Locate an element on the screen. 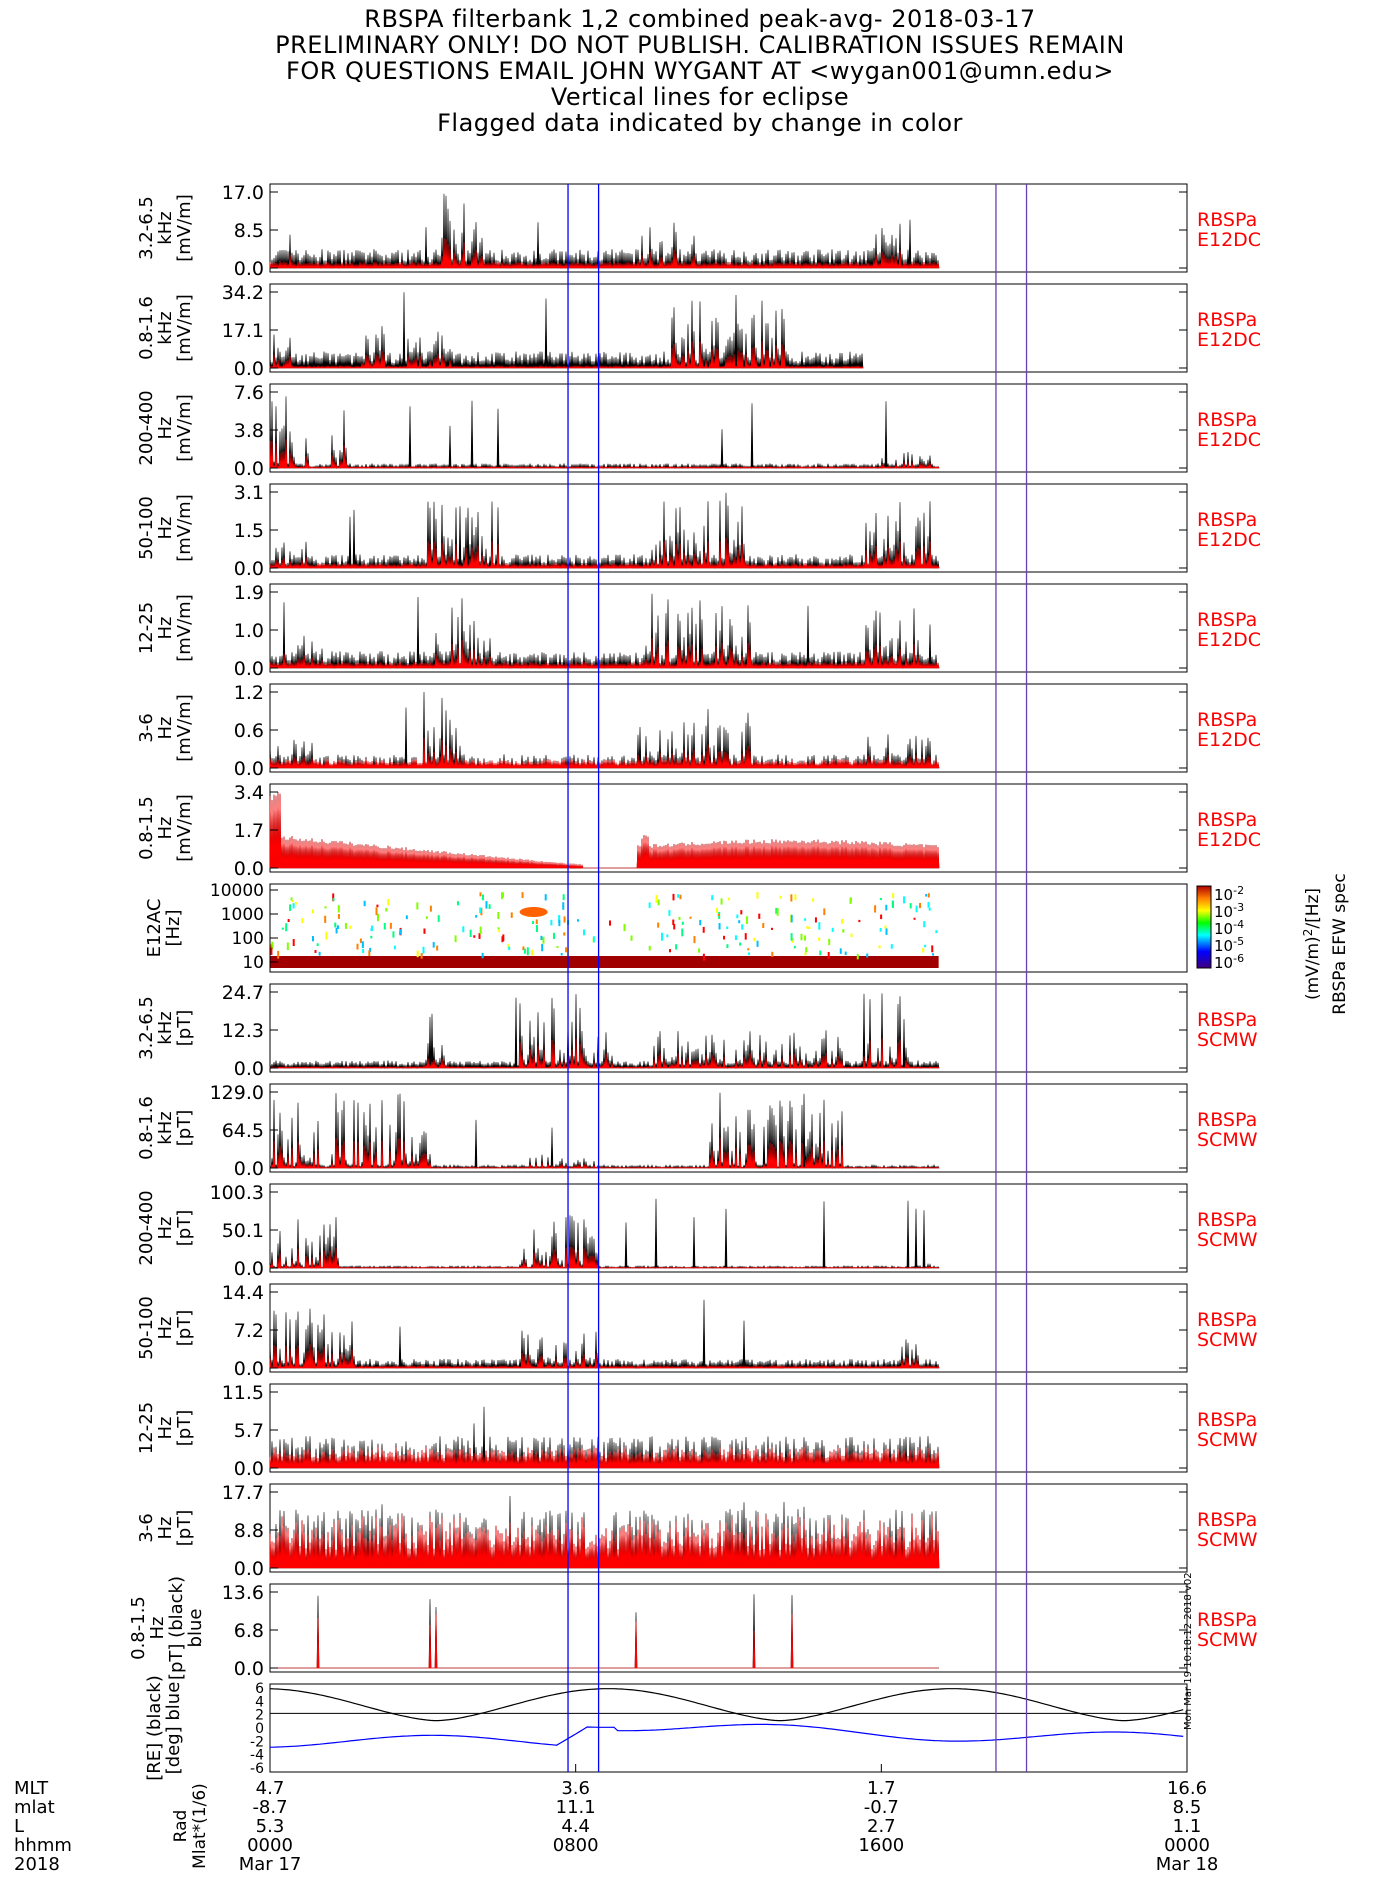 Image resolution: width=1400 pixels, height=1900 pixels. x-tick-label: 16.6 is located at coordinates (1187, 1788).